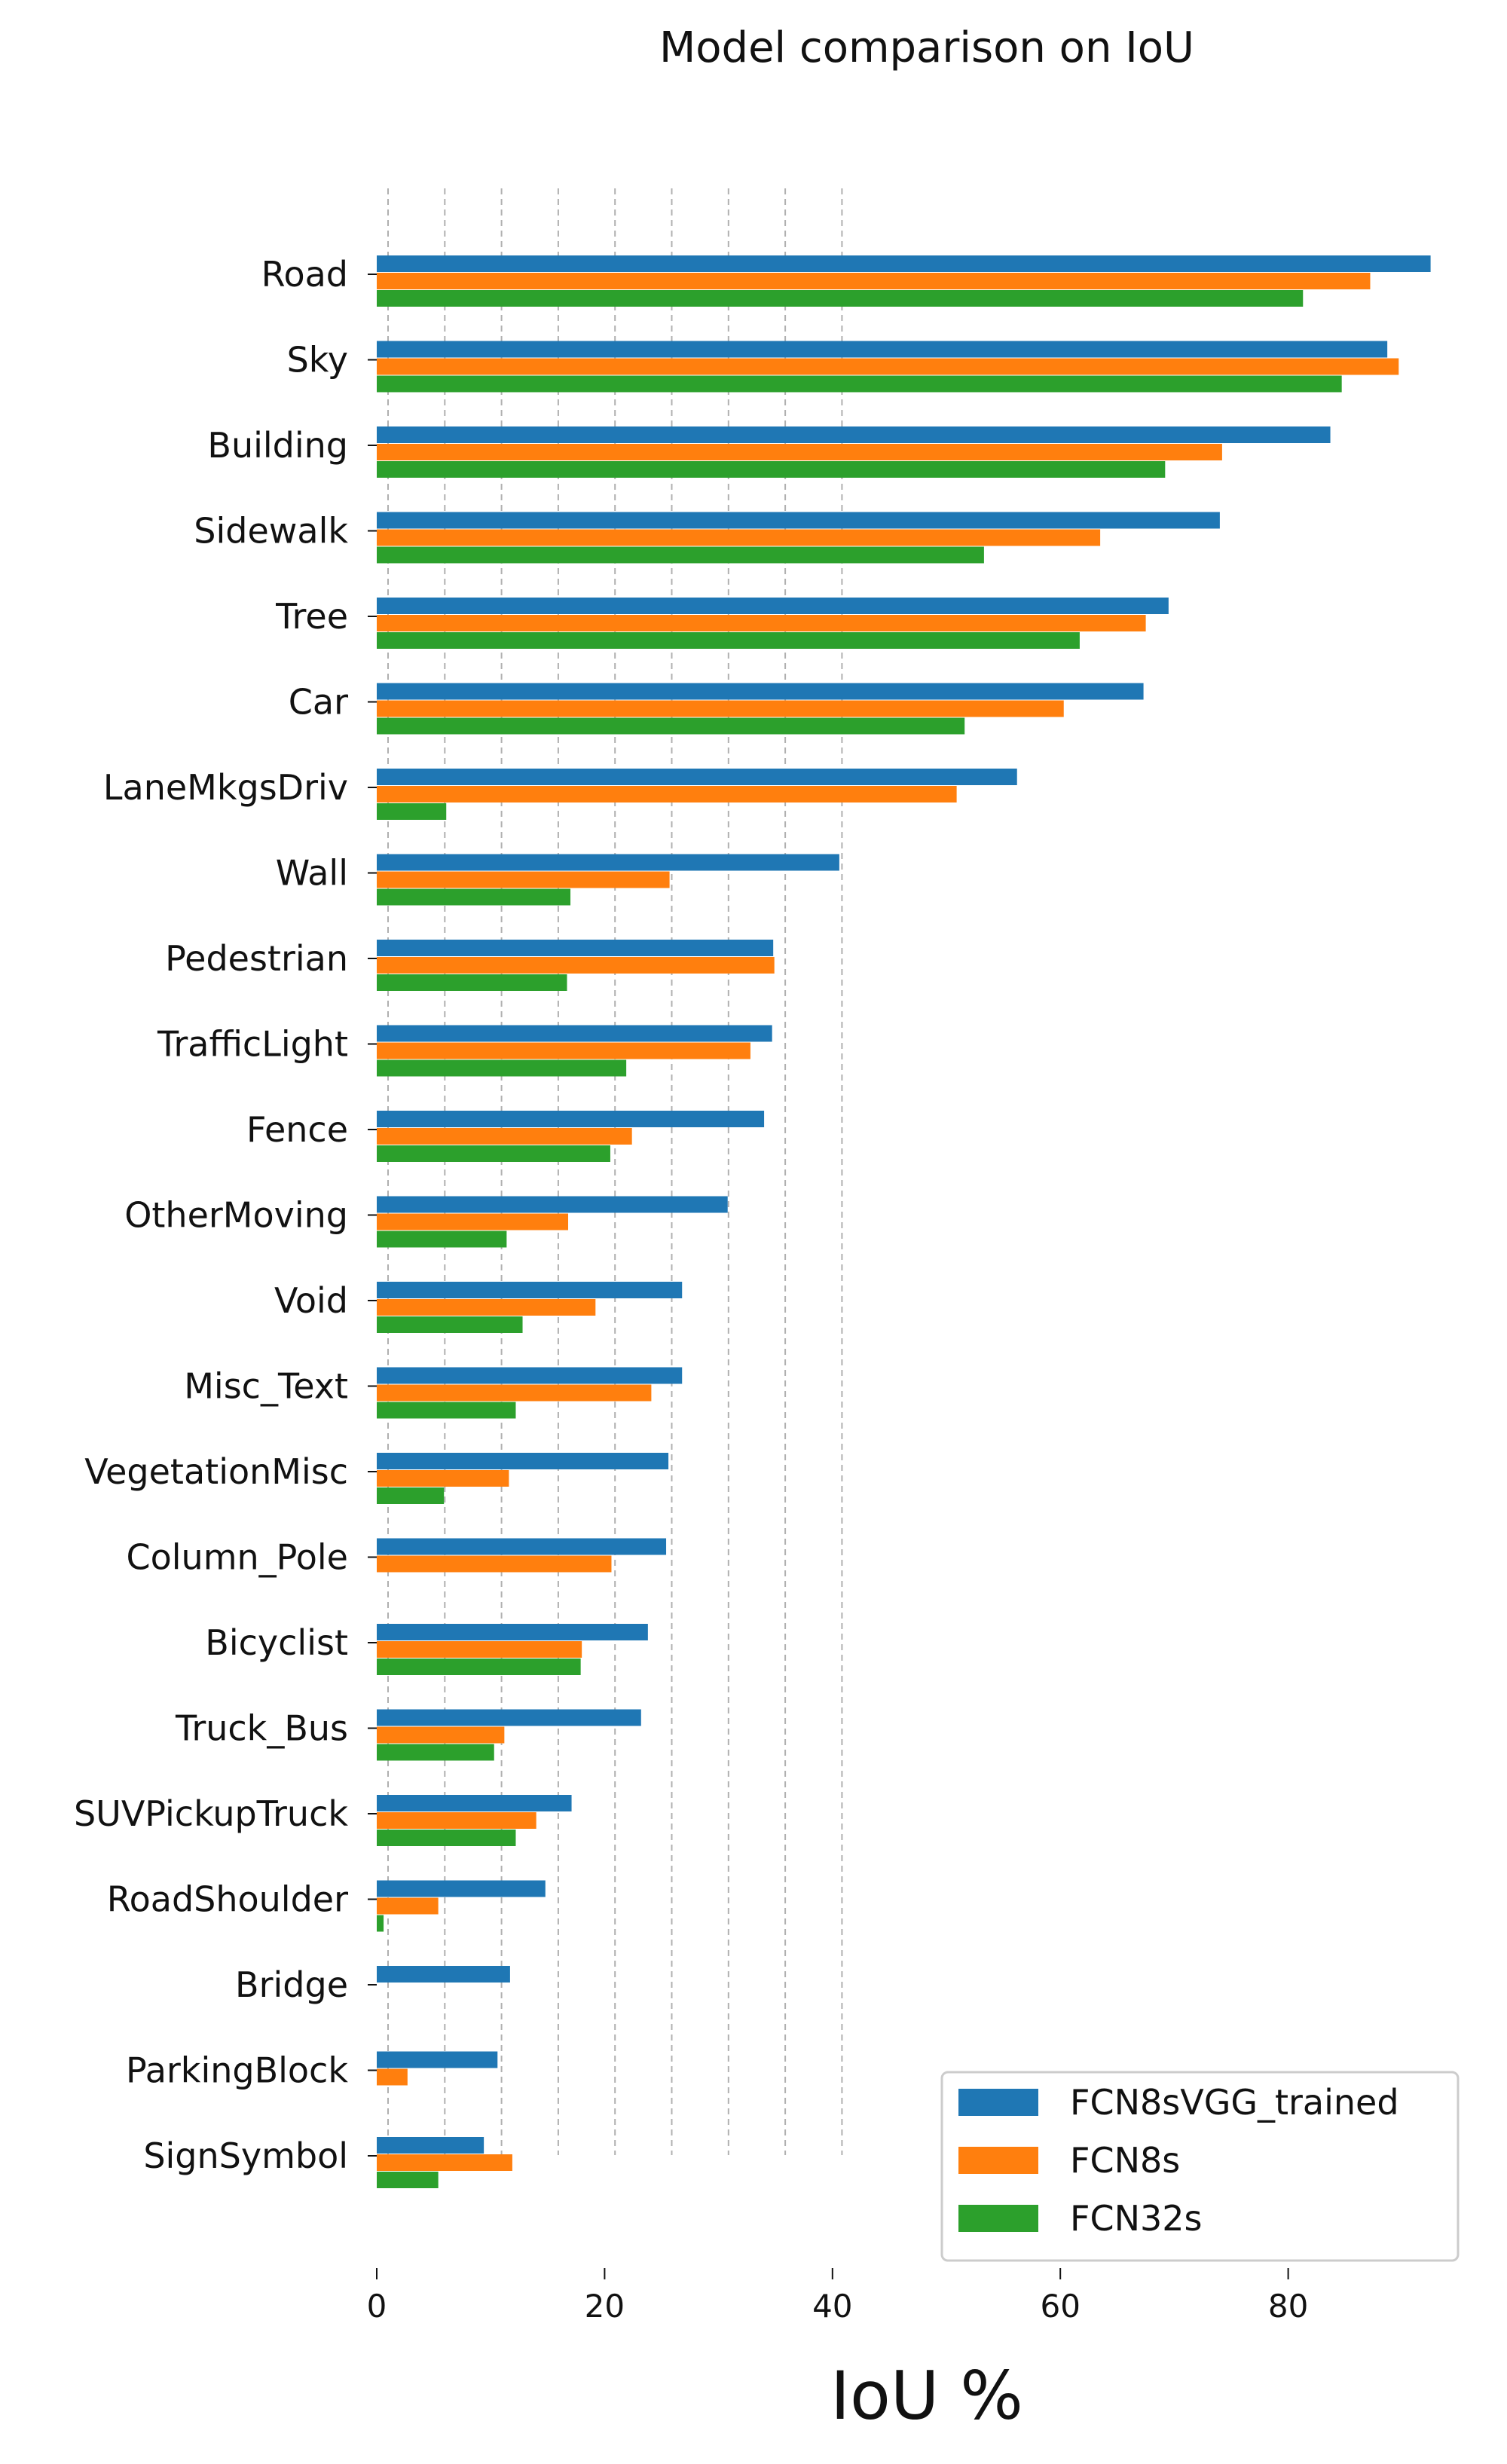 This screenshot has height=2464, width=1507. What do you see at coordinates (276, 1642) in the screenshot?
I see `category-label: Bicyclist` at bounding box center [276, 1642].